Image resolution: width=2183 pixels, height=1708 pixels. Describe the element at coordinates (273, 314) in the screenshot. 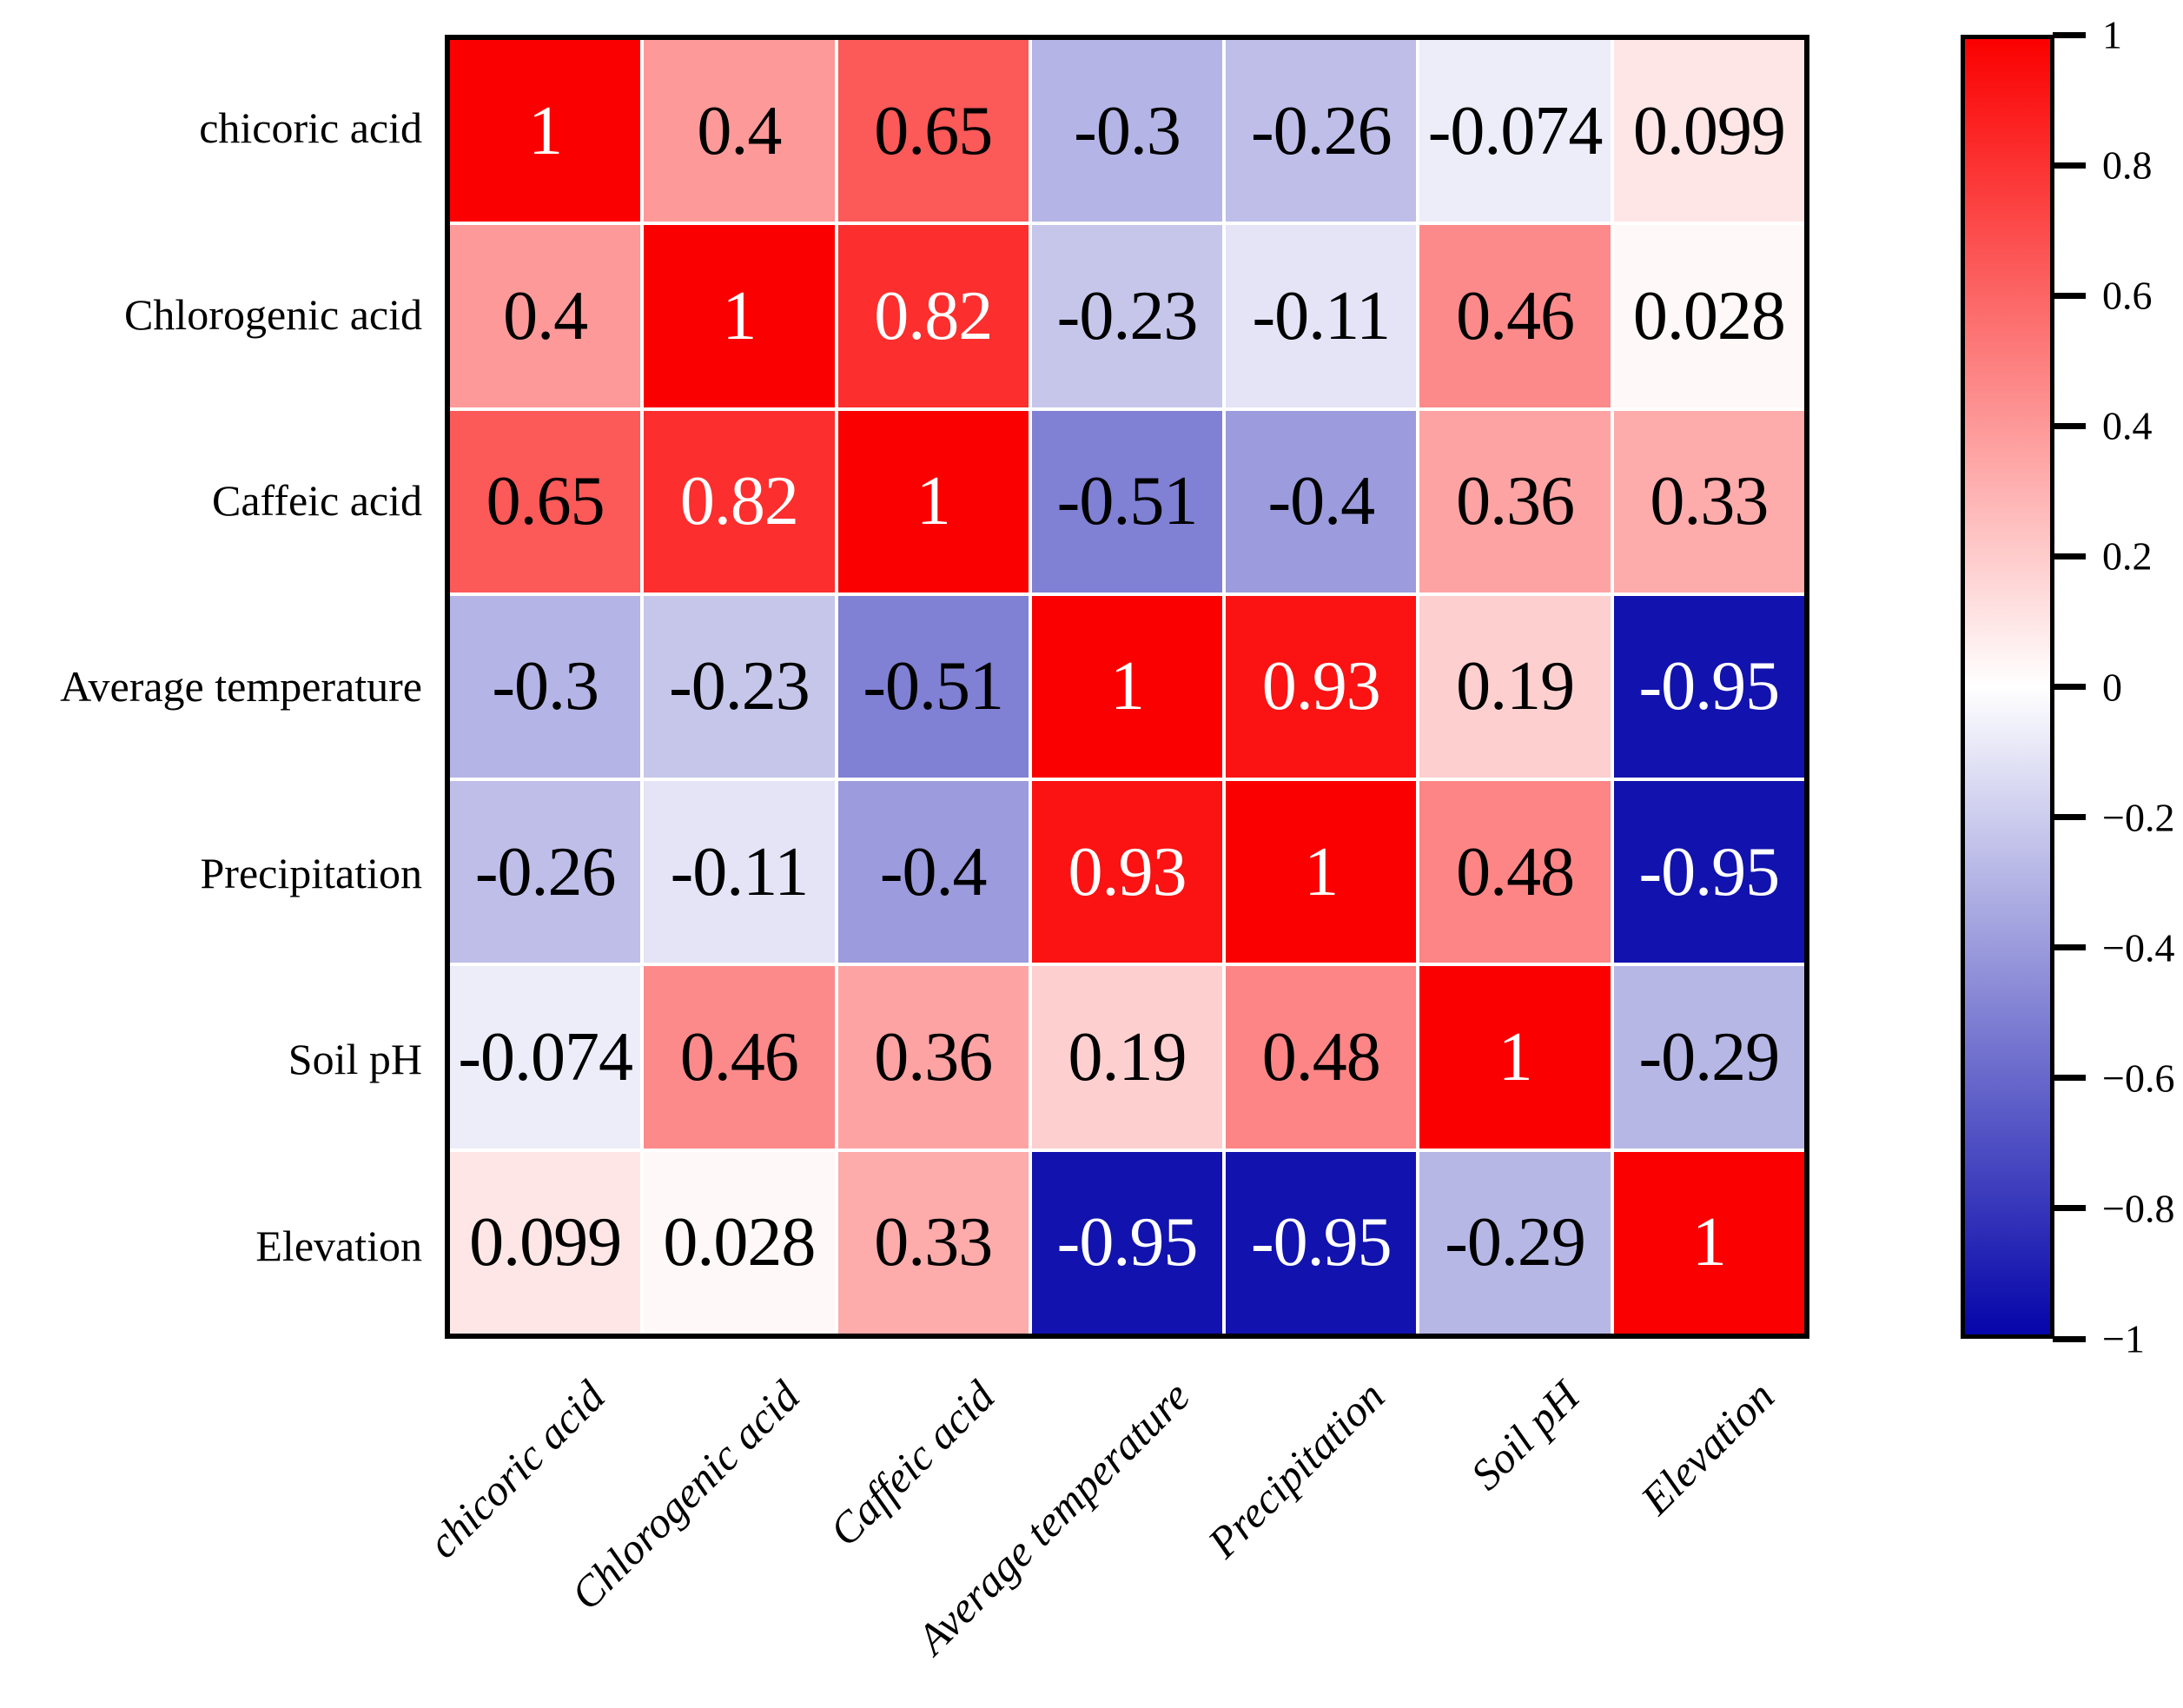

I see `y-axis-label: Chlorogenic acid` at that location.